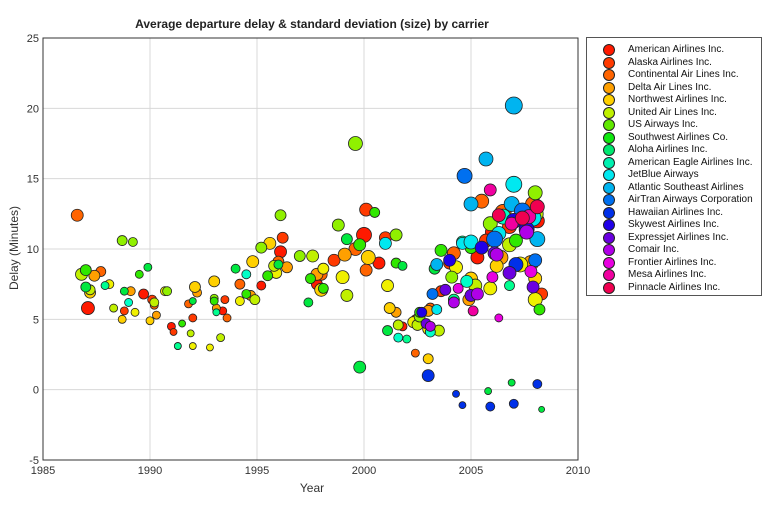 The width and height of the screenshot is (768, 512). I want to click on legend-label: Hawaiian Airlines Inc., so click(676, 212).